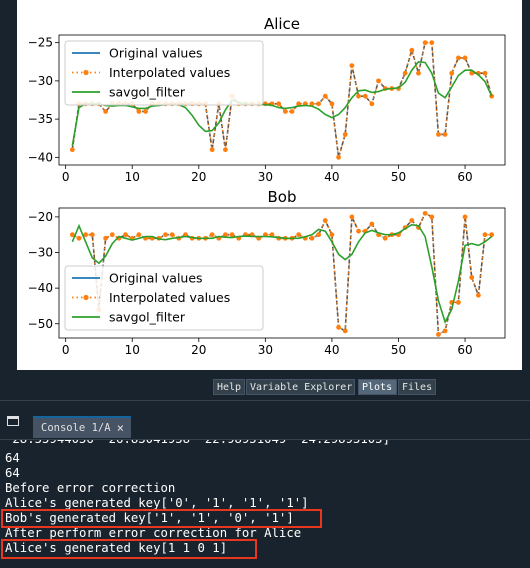  Describe the element at coordinates (300, 387) in the screenshot. I see `tab-variable-explorer: Variable Explorer` at that location.